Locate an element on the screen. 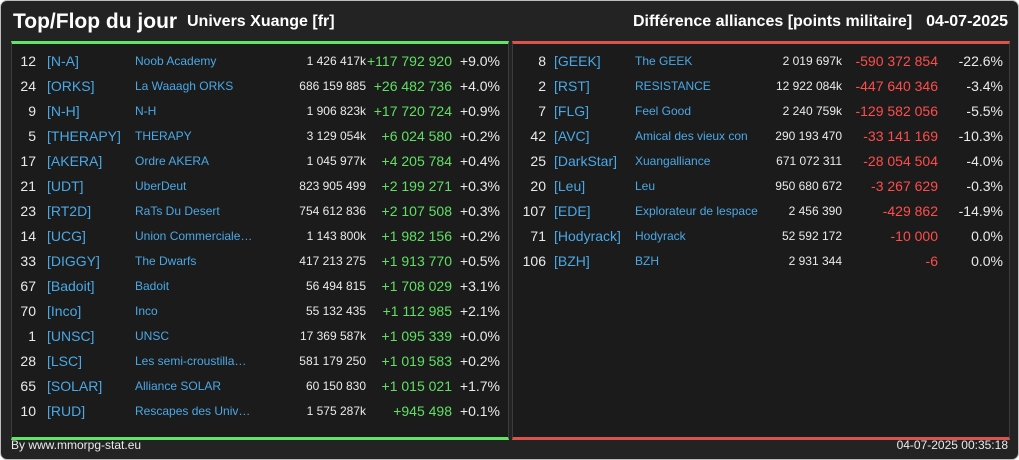 The height and width of the screenshot is (460, 1019). alliance-tag-link: [THERAPY] is located at coordinates (84, 136).